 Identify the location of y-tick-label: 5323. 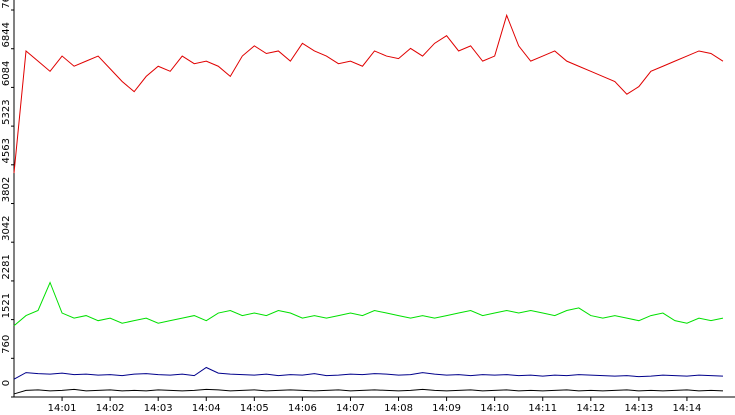
(6, 111).